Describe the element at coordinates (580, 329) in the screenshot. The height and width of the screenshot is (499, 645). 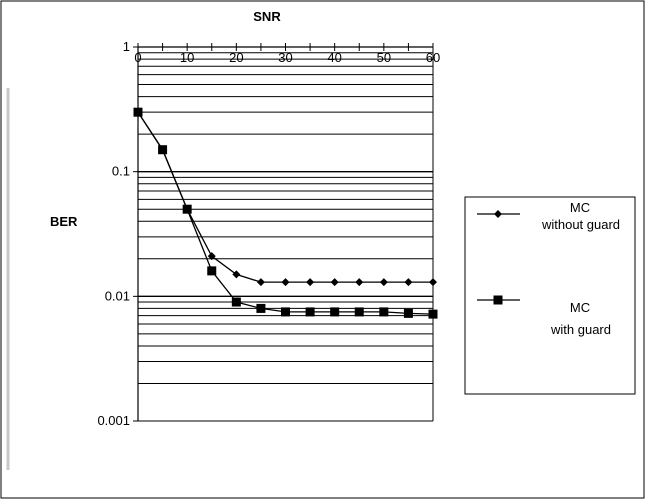
I see `legend-label: with guard` at that location.